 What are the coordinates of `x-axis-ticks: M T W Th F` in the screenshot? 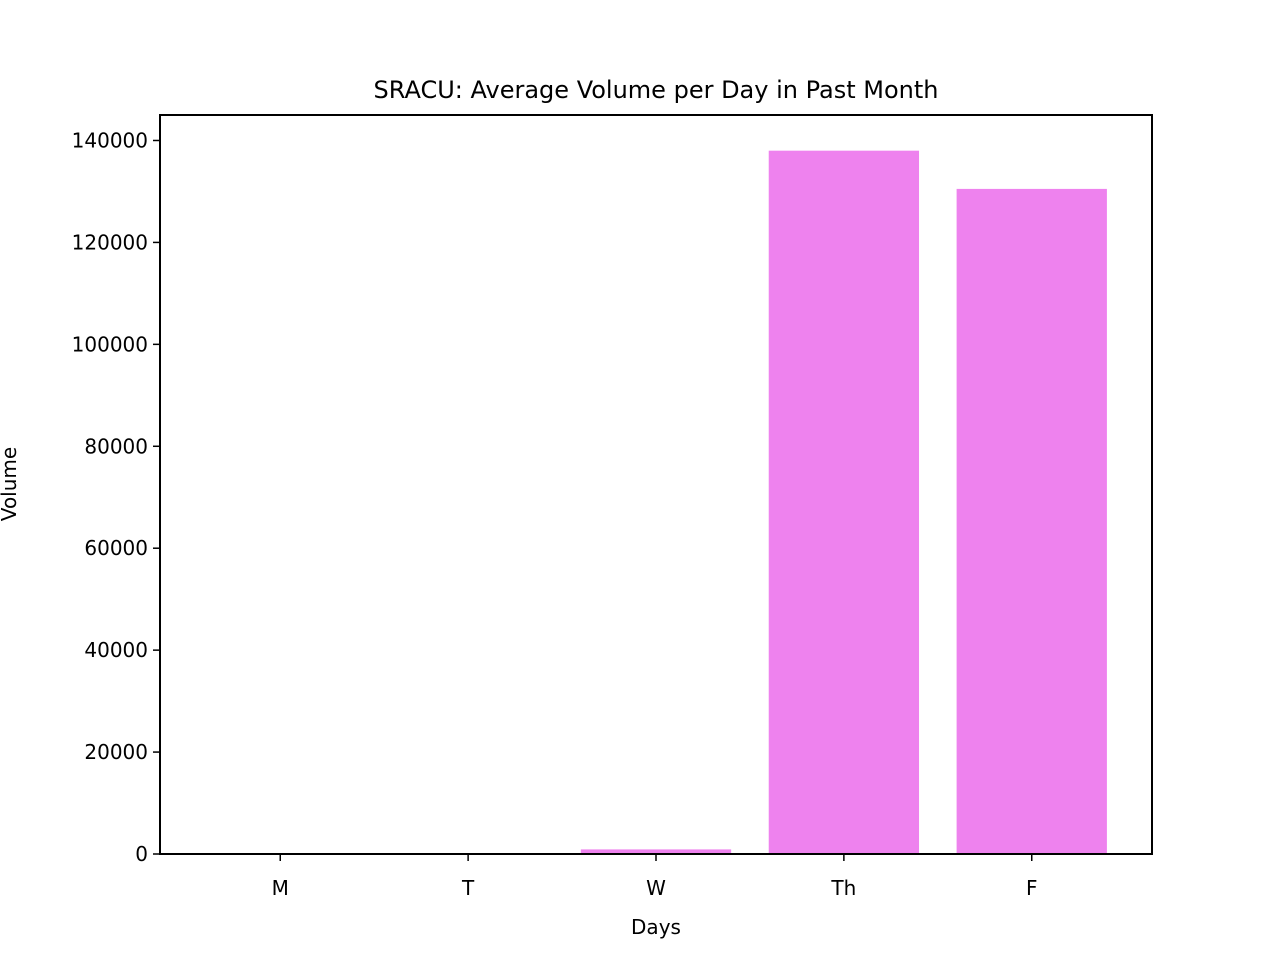 It's located at (655, 877).